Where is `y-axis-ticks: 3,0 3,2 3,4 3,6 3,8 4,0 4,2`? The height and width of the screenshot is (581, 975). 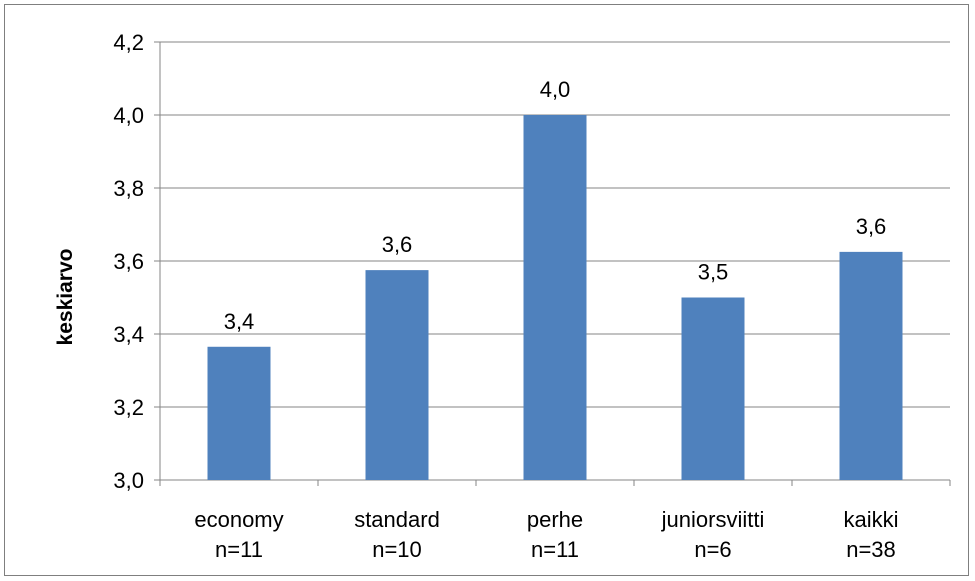 y-axis-ticks: 3,0 3,2 3,4 3,6 3,8 4,0 4,2 is located at coordinates (128, 261).